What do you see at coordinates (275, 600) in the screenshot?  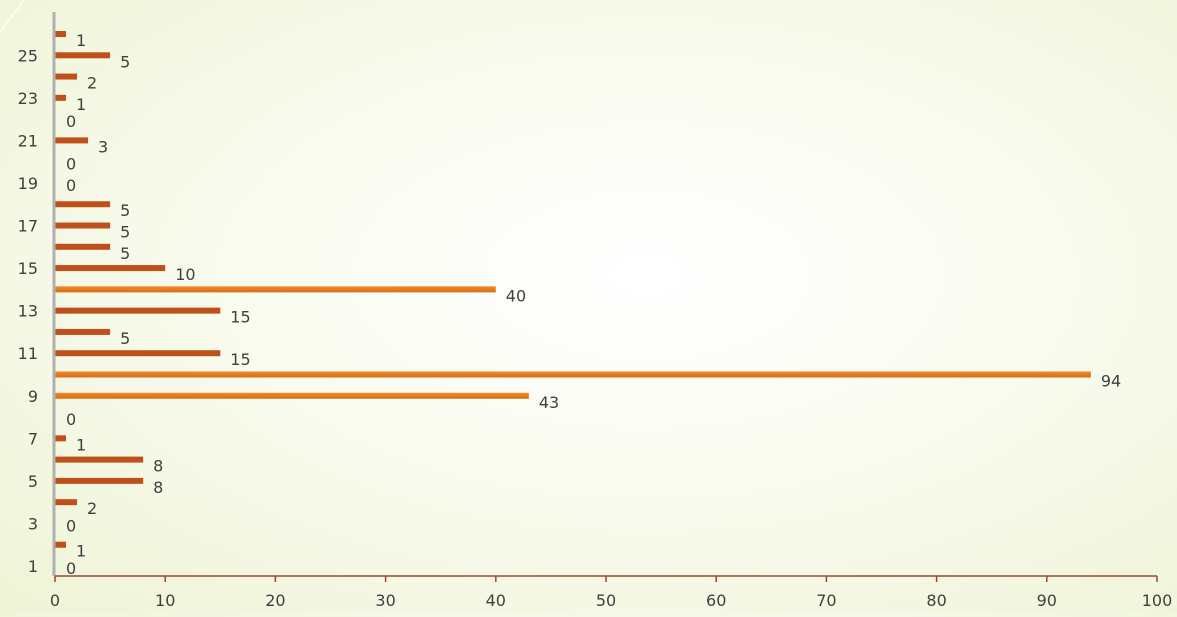 I see `x-tick-label: 20` at bounding box center [275, 600].